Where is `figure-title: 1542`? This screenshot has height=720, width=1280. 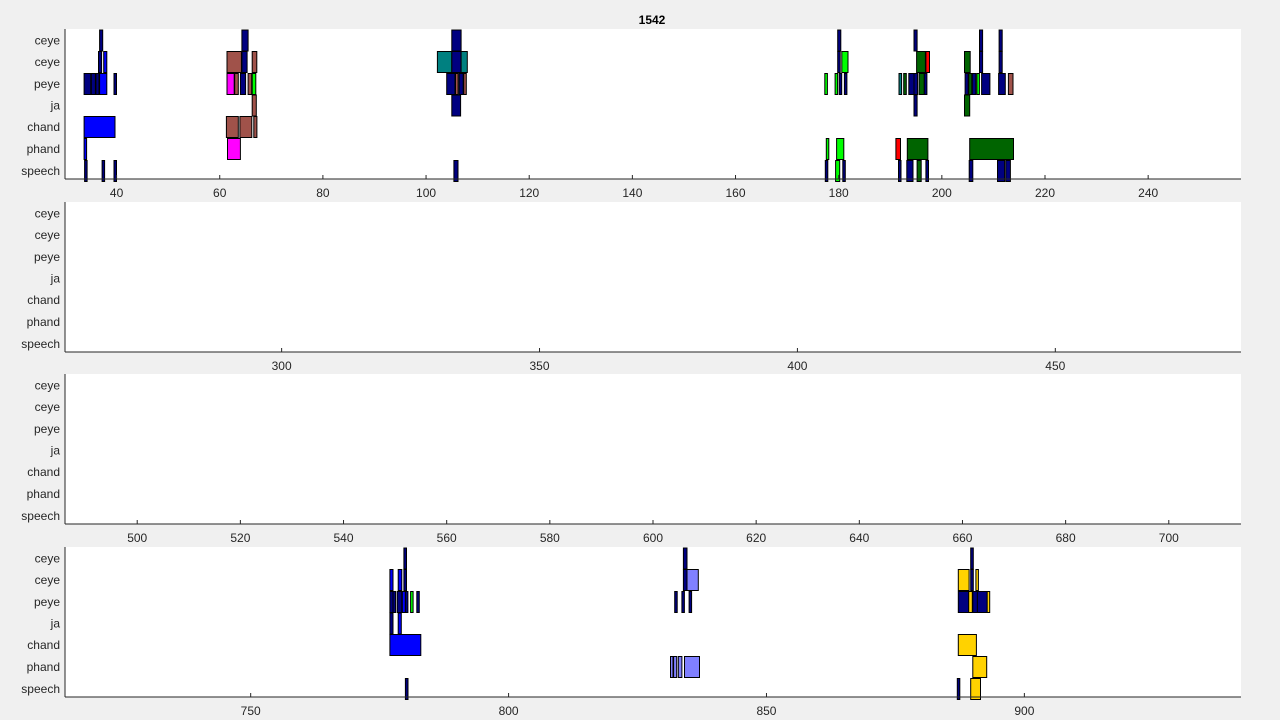
figure-title: 1542 is located at coordinates (652, 20).